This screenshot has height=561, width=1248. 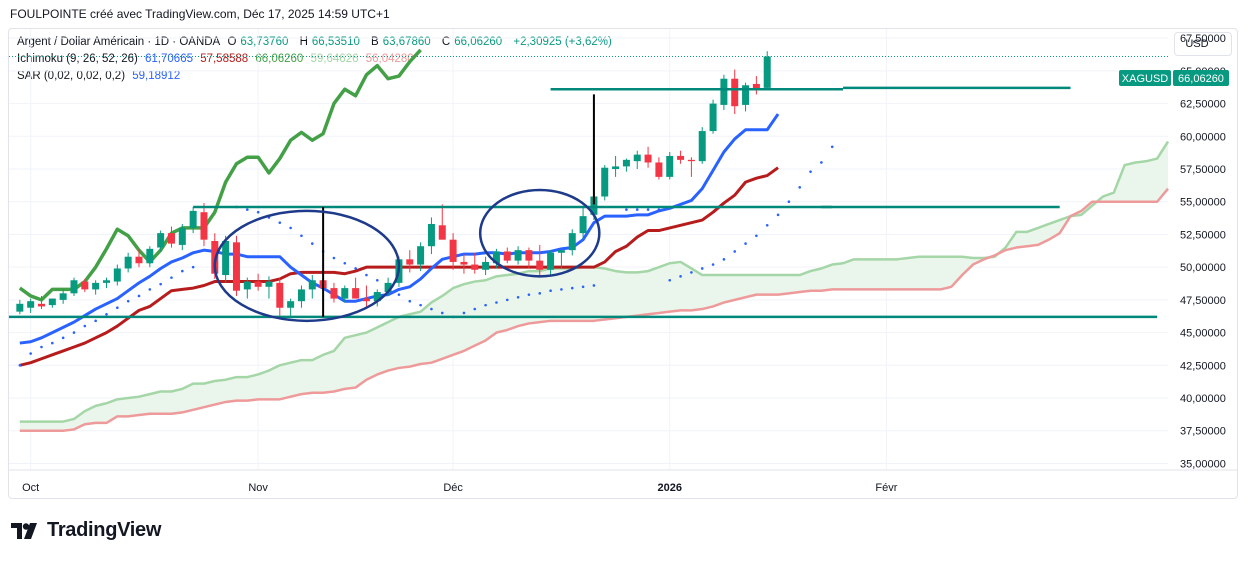 I want to click on symbol-label: Argent / Dollar Américain · 1D · OANDA, so click(x=119, y=42).